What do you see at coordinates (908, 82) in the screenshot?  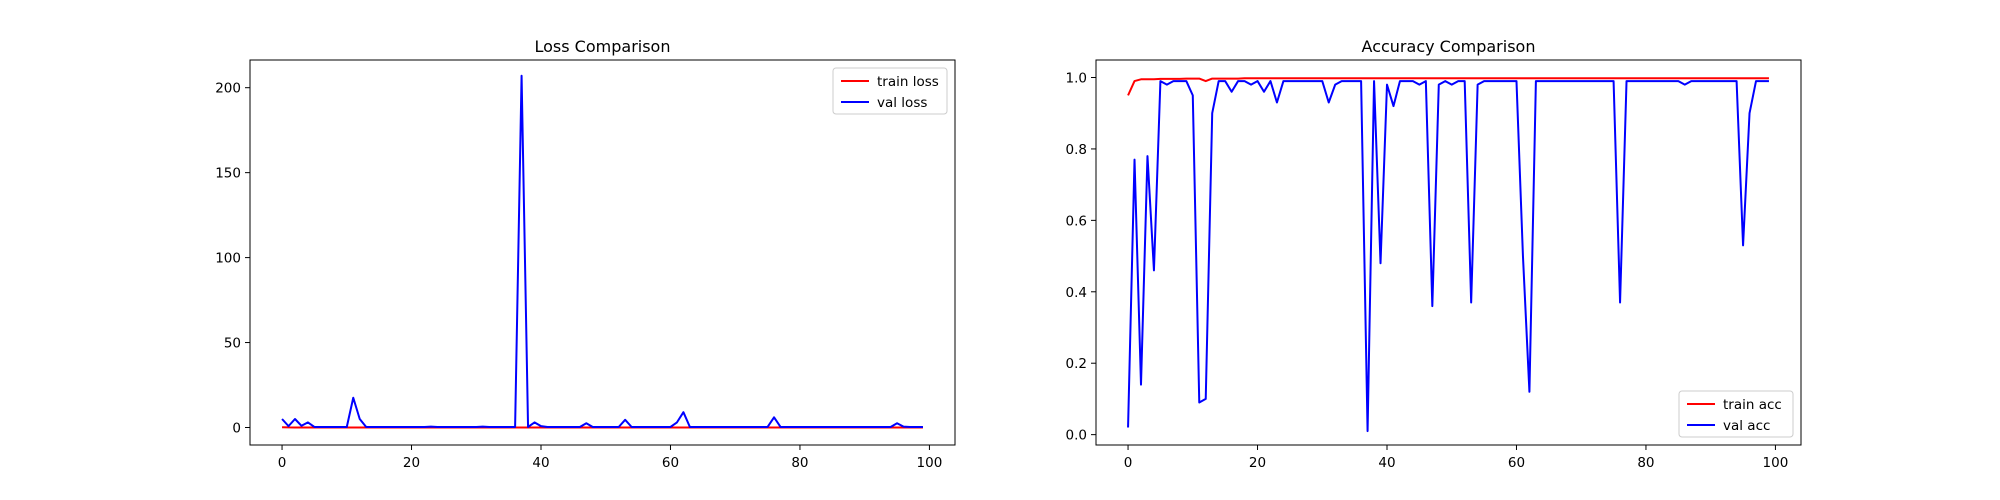 I see `train-loss-legend-label: train loss` at bounding box center [908, 82].